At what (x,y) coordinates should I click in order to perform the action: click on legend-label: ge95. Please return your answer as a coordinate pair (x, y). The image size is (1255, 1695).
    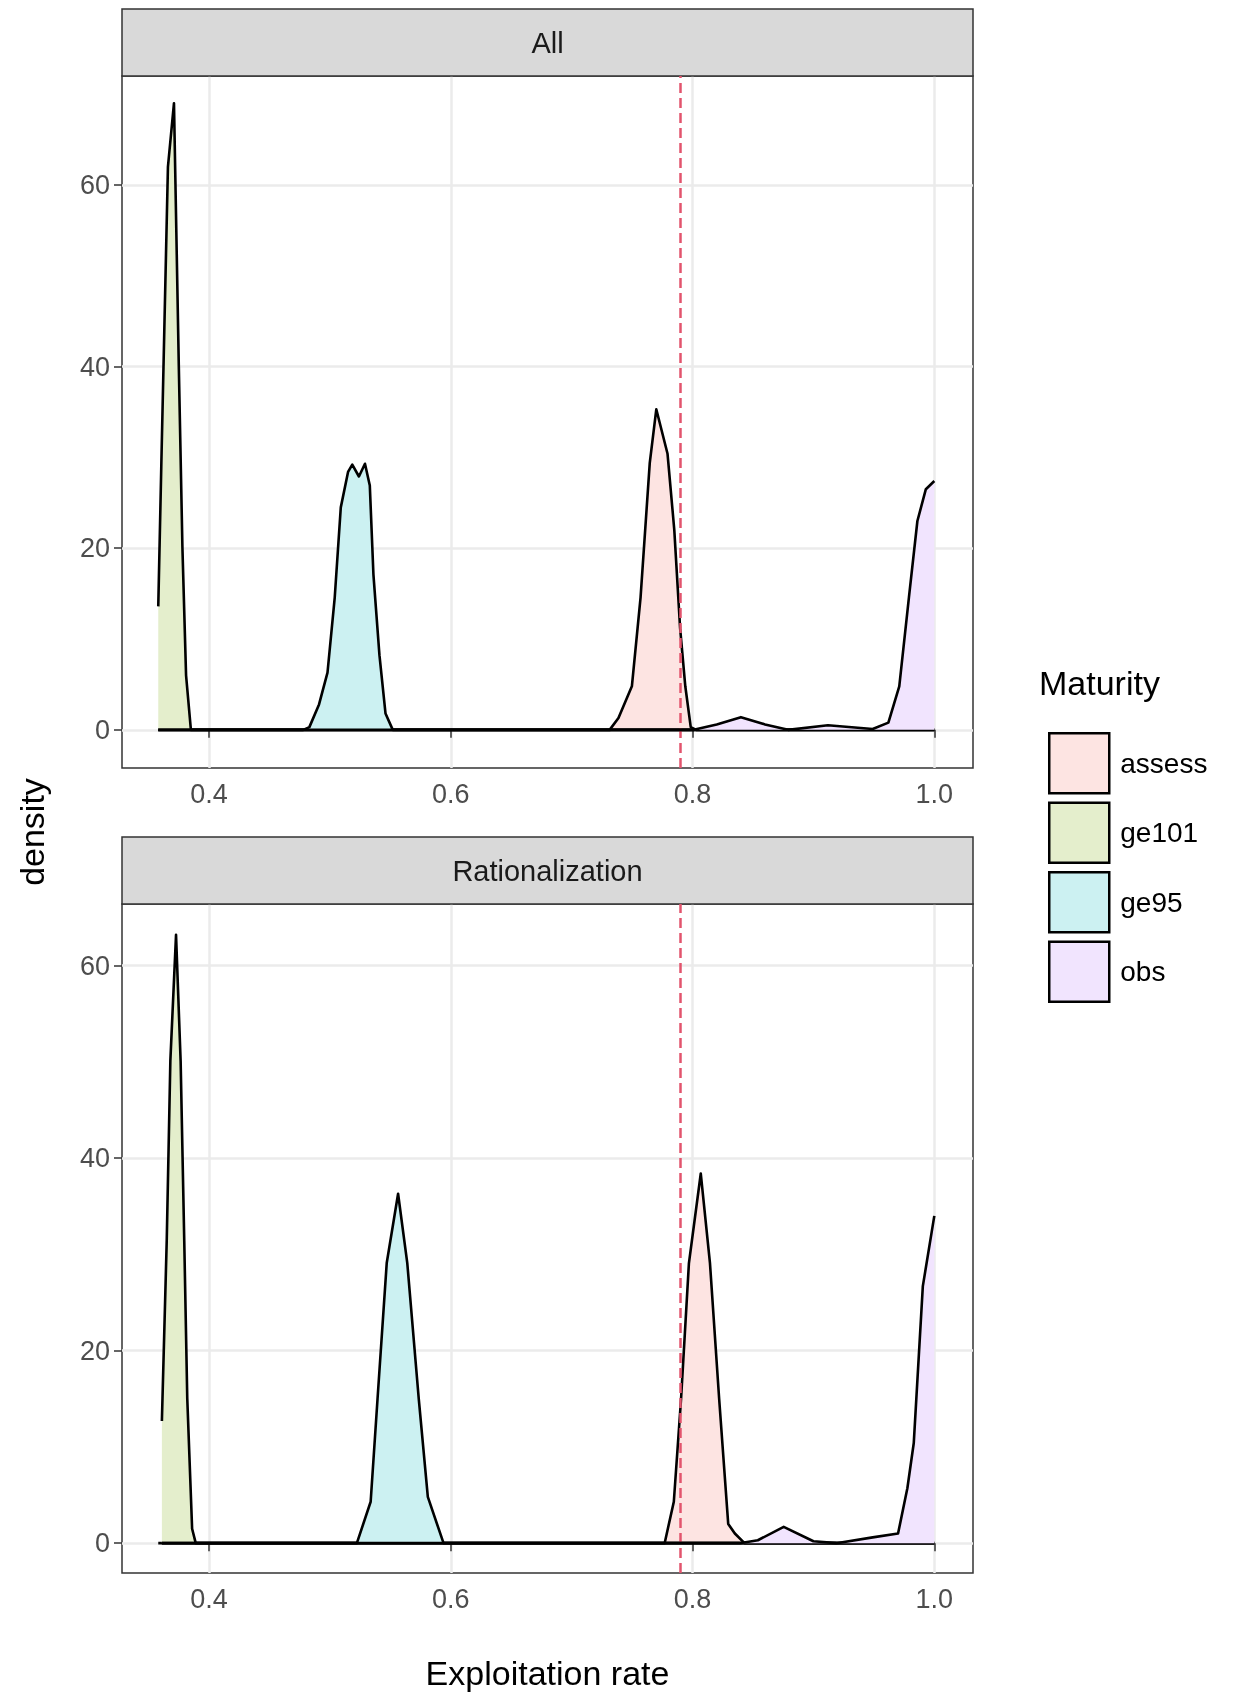
    Looking at the image, I should click on (1151, 902).